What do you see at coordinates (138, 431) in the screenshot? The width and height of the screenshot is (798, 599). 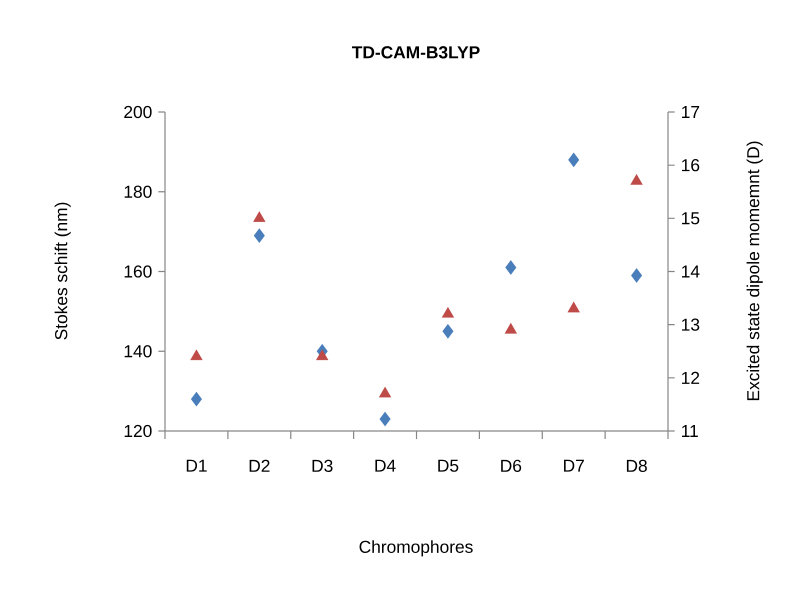 I see `y-tick-label: 120` at bounding box center [138, 431].